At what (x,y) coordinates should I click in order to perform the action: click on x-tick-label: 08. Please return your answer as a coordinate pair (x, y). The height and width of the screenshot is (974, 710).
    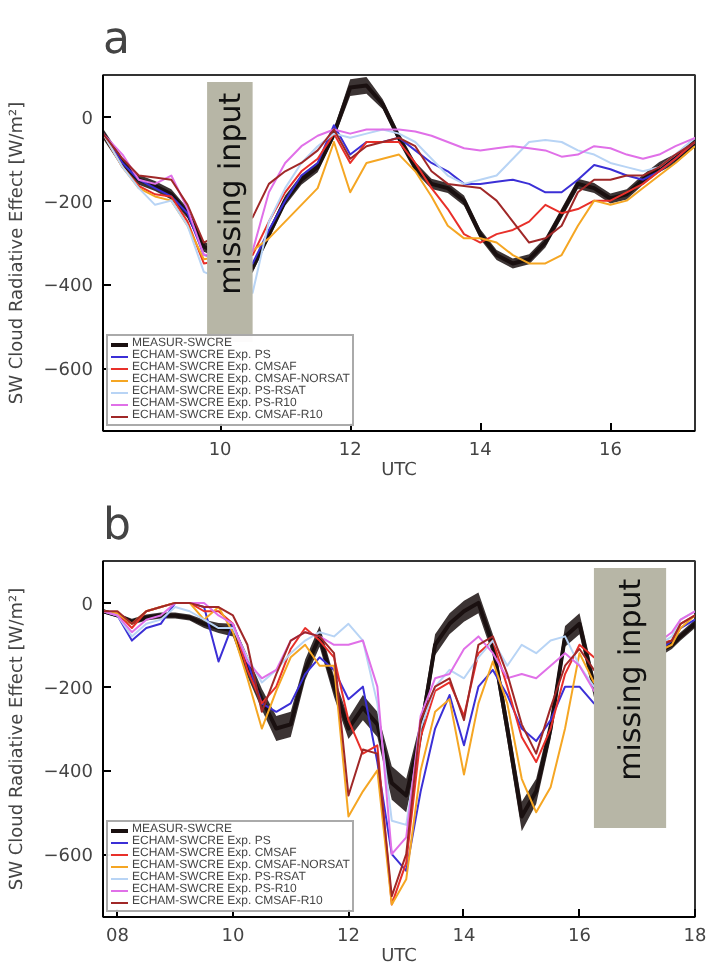
    Looking at the image, I should click on (117, 937).